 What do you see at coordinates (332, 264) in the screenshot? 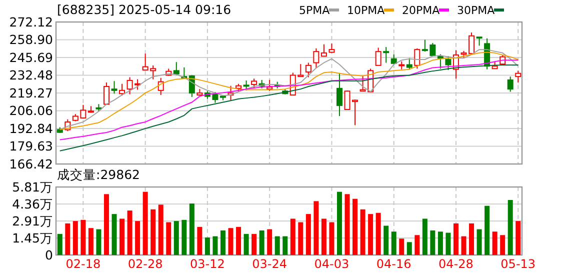
I see `x-tick-label: 04-03` at bounding box center [332, 264].